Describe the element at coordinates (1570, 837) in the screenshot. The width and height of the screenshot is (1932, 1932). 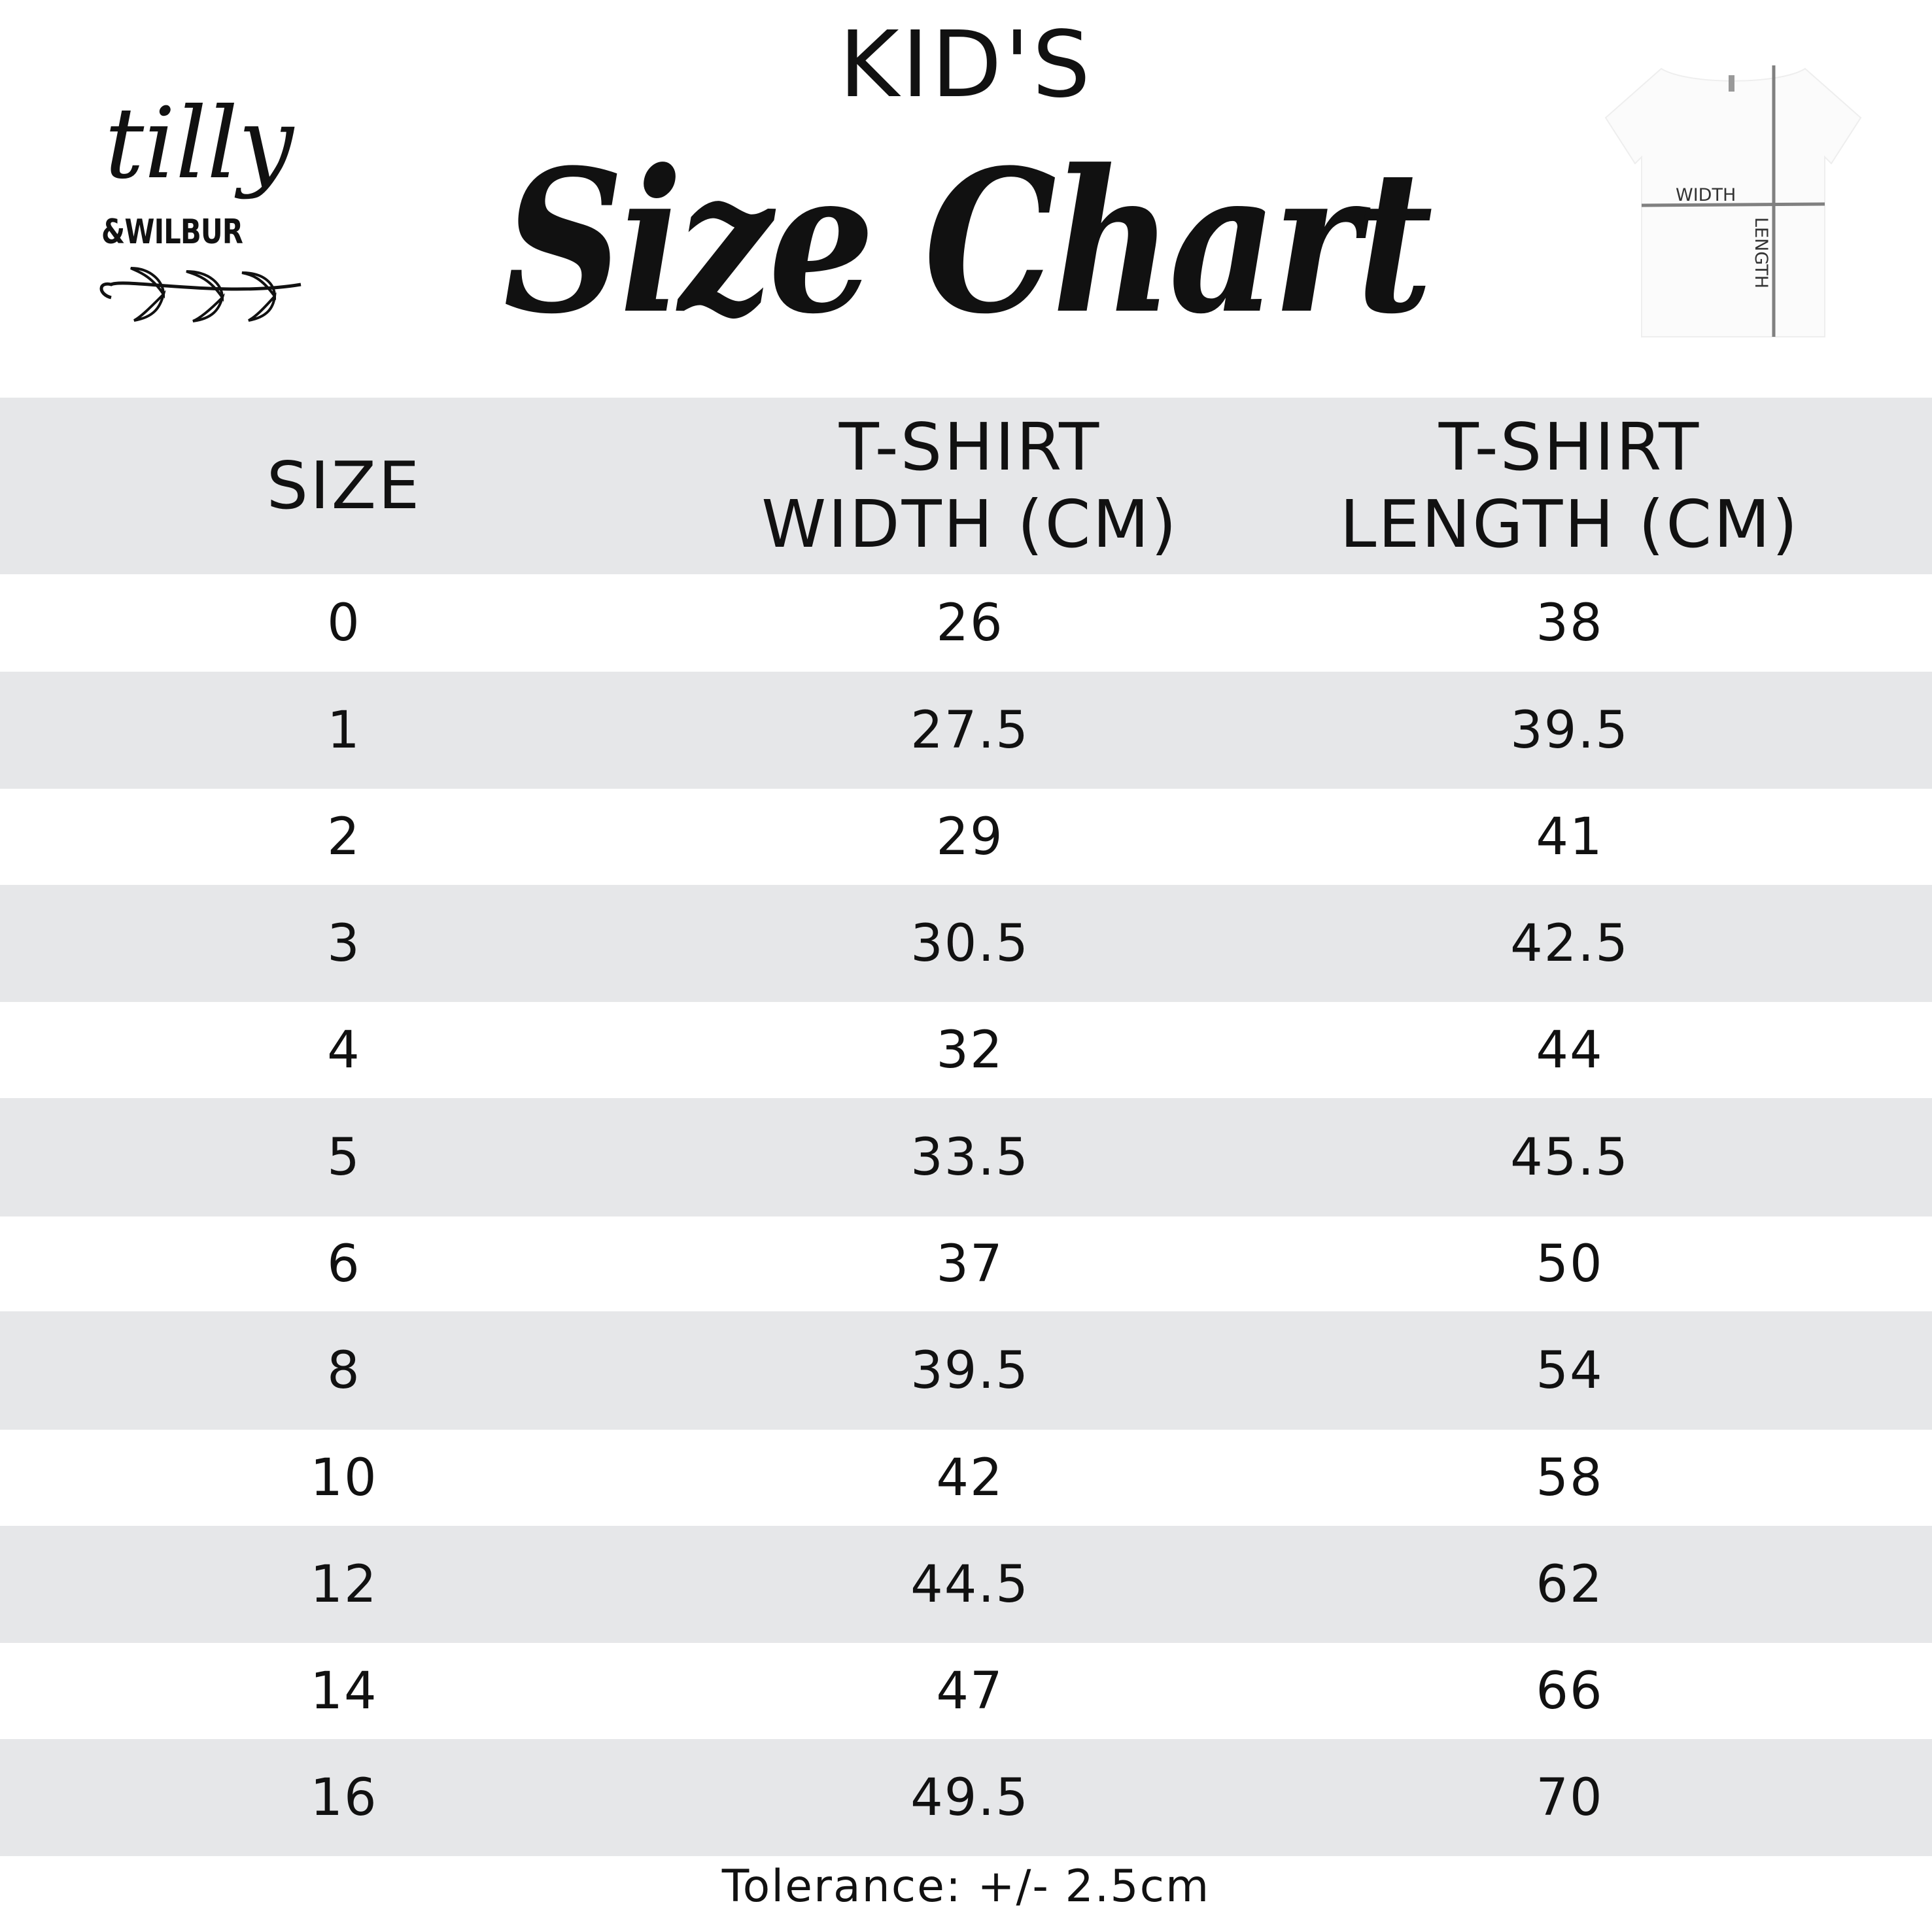
I see `cell-length: 41` at that location.